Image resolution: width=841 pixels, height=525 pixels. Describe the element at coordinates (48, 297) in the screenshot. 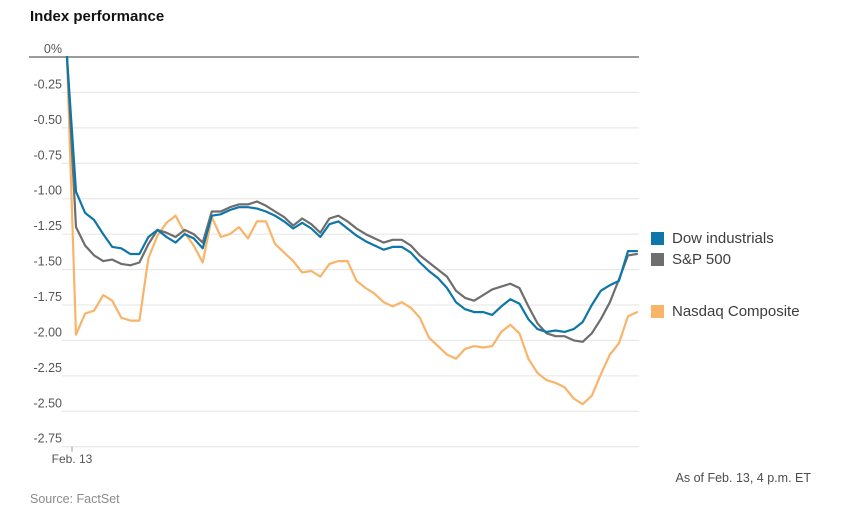

I see `y-axis-tick-label: -1.75` at that location.